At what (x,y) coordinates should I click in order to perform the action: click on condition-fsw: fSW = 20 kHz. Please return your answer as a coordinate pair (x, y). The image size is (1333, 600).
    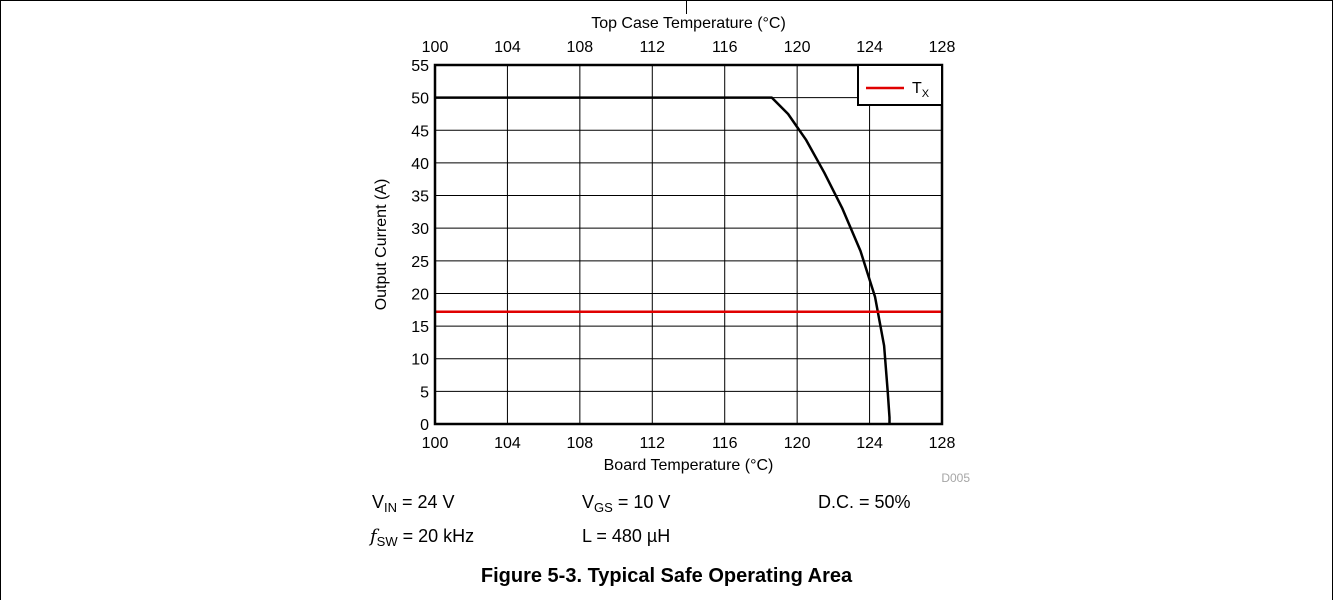
    Looking at the image, I should click on (422, 537).